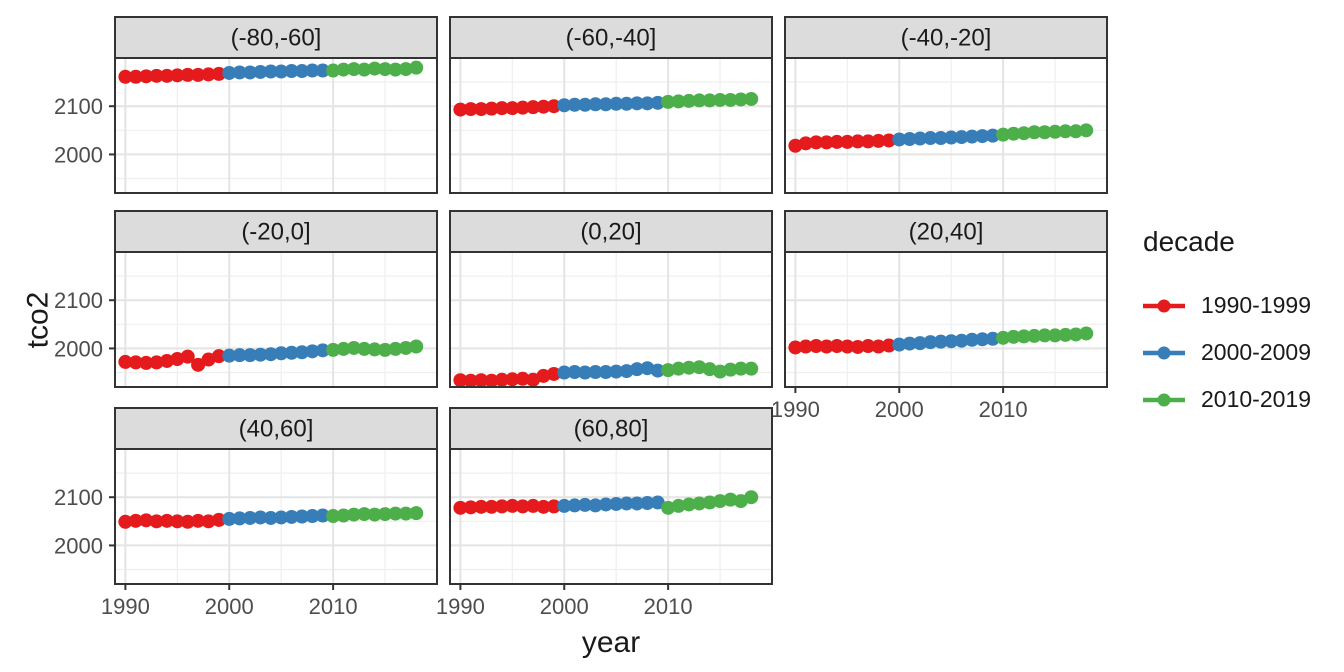 This screenshot has width=1344, height=672. I want to click on y-axis-title: tco2, so click(38, 320).